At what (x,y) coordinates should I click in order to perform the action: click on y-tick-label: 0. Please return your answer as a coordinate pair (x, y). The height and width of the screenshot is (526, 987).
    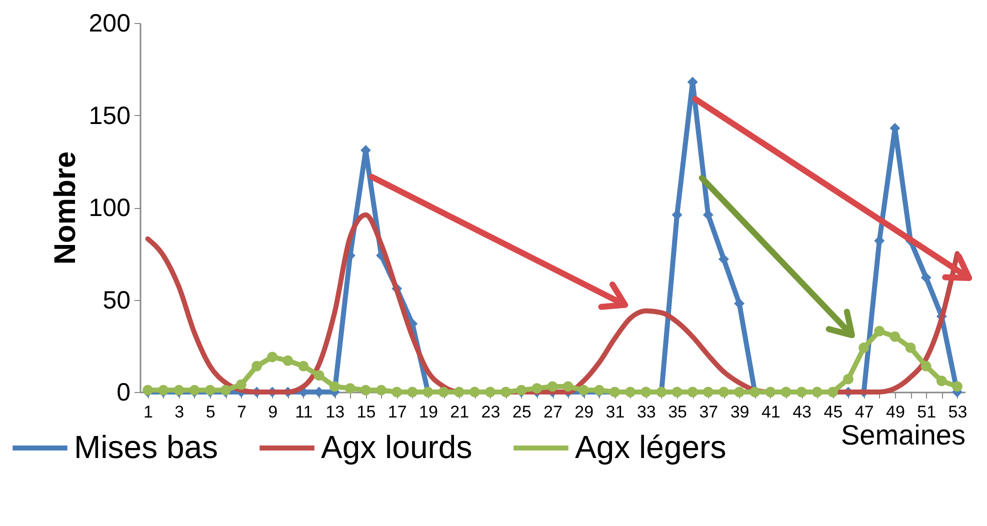
    Looking at the image, I should click on (123, 392).